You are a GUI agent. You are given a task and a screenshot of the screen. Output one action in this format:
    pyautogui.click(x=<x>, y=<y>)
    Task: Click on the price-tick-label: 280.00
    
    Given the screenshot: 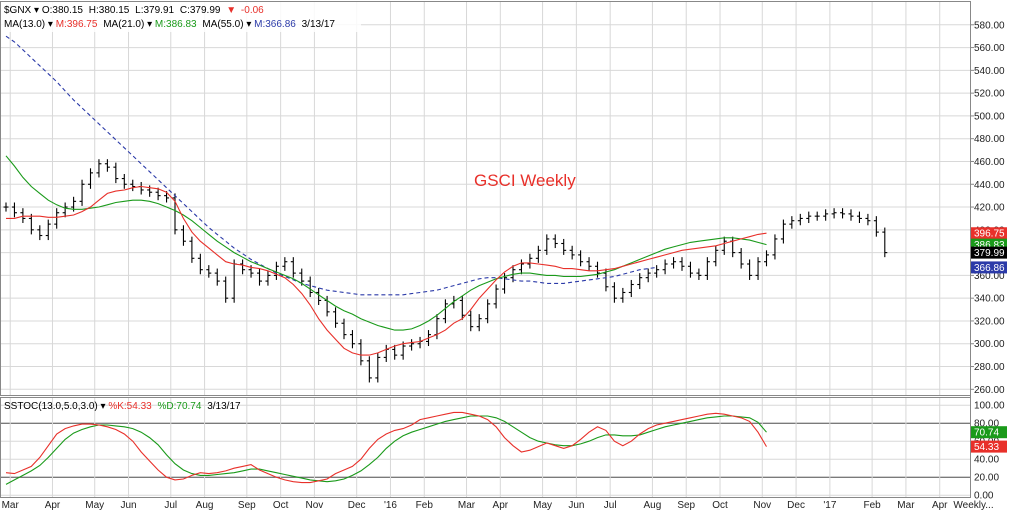 What is the action you would take?
    pyautogui.click(x=989, y=367)
    